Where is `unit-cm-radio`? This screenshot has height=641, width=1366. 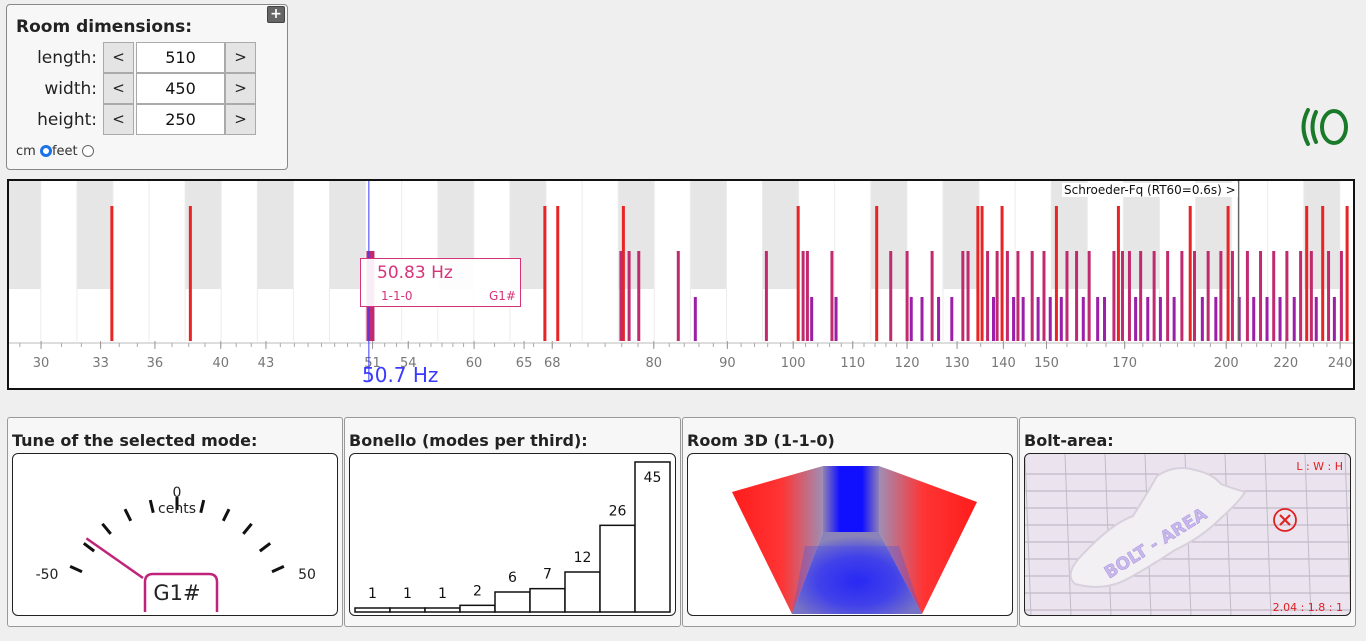 unit-cm-radio is located at coordinates (45, 151).